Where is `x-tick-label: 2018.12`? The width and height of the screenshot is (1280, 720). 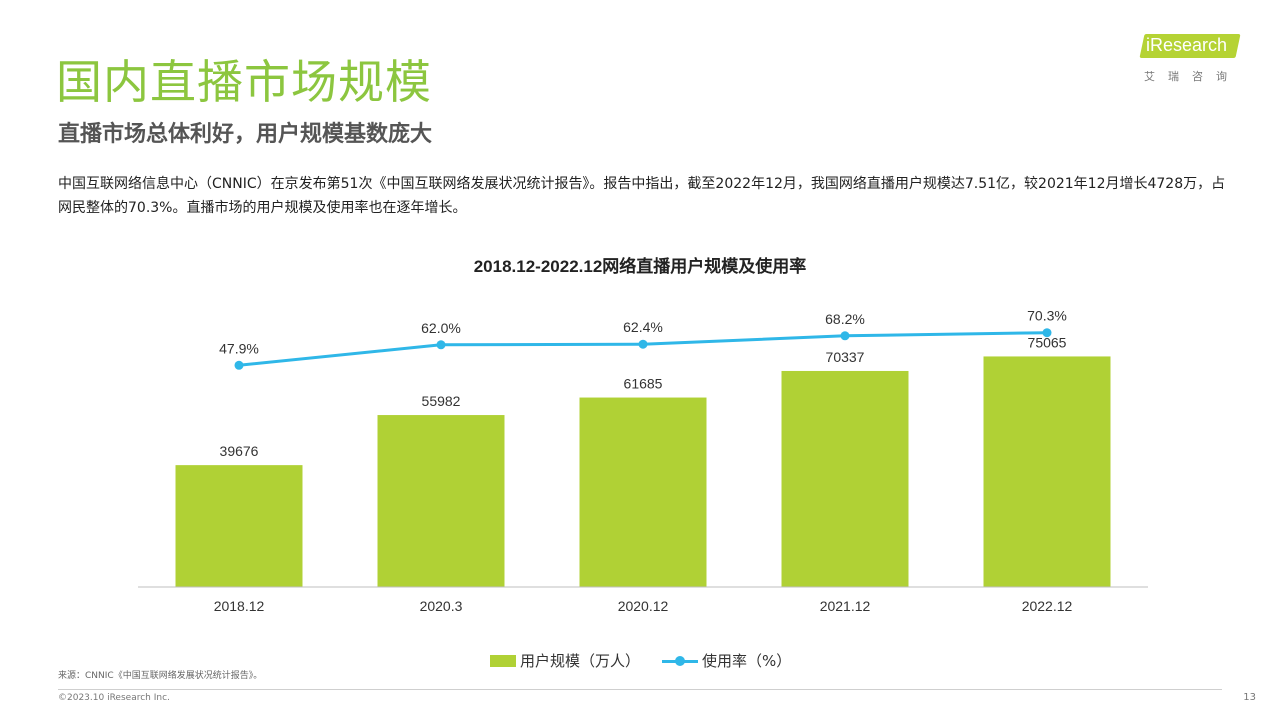
x-tick-label: 2018.12 is located at coordinates (239, 606).